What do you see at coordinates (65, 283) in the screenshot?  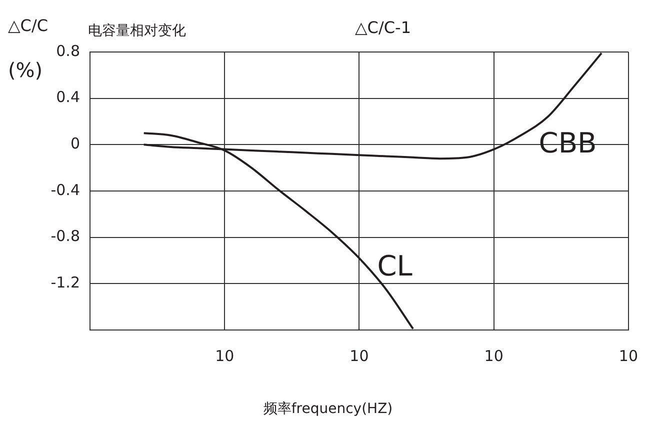 I see `y-tick-label: -1.2` at bounding box center [65, 283].